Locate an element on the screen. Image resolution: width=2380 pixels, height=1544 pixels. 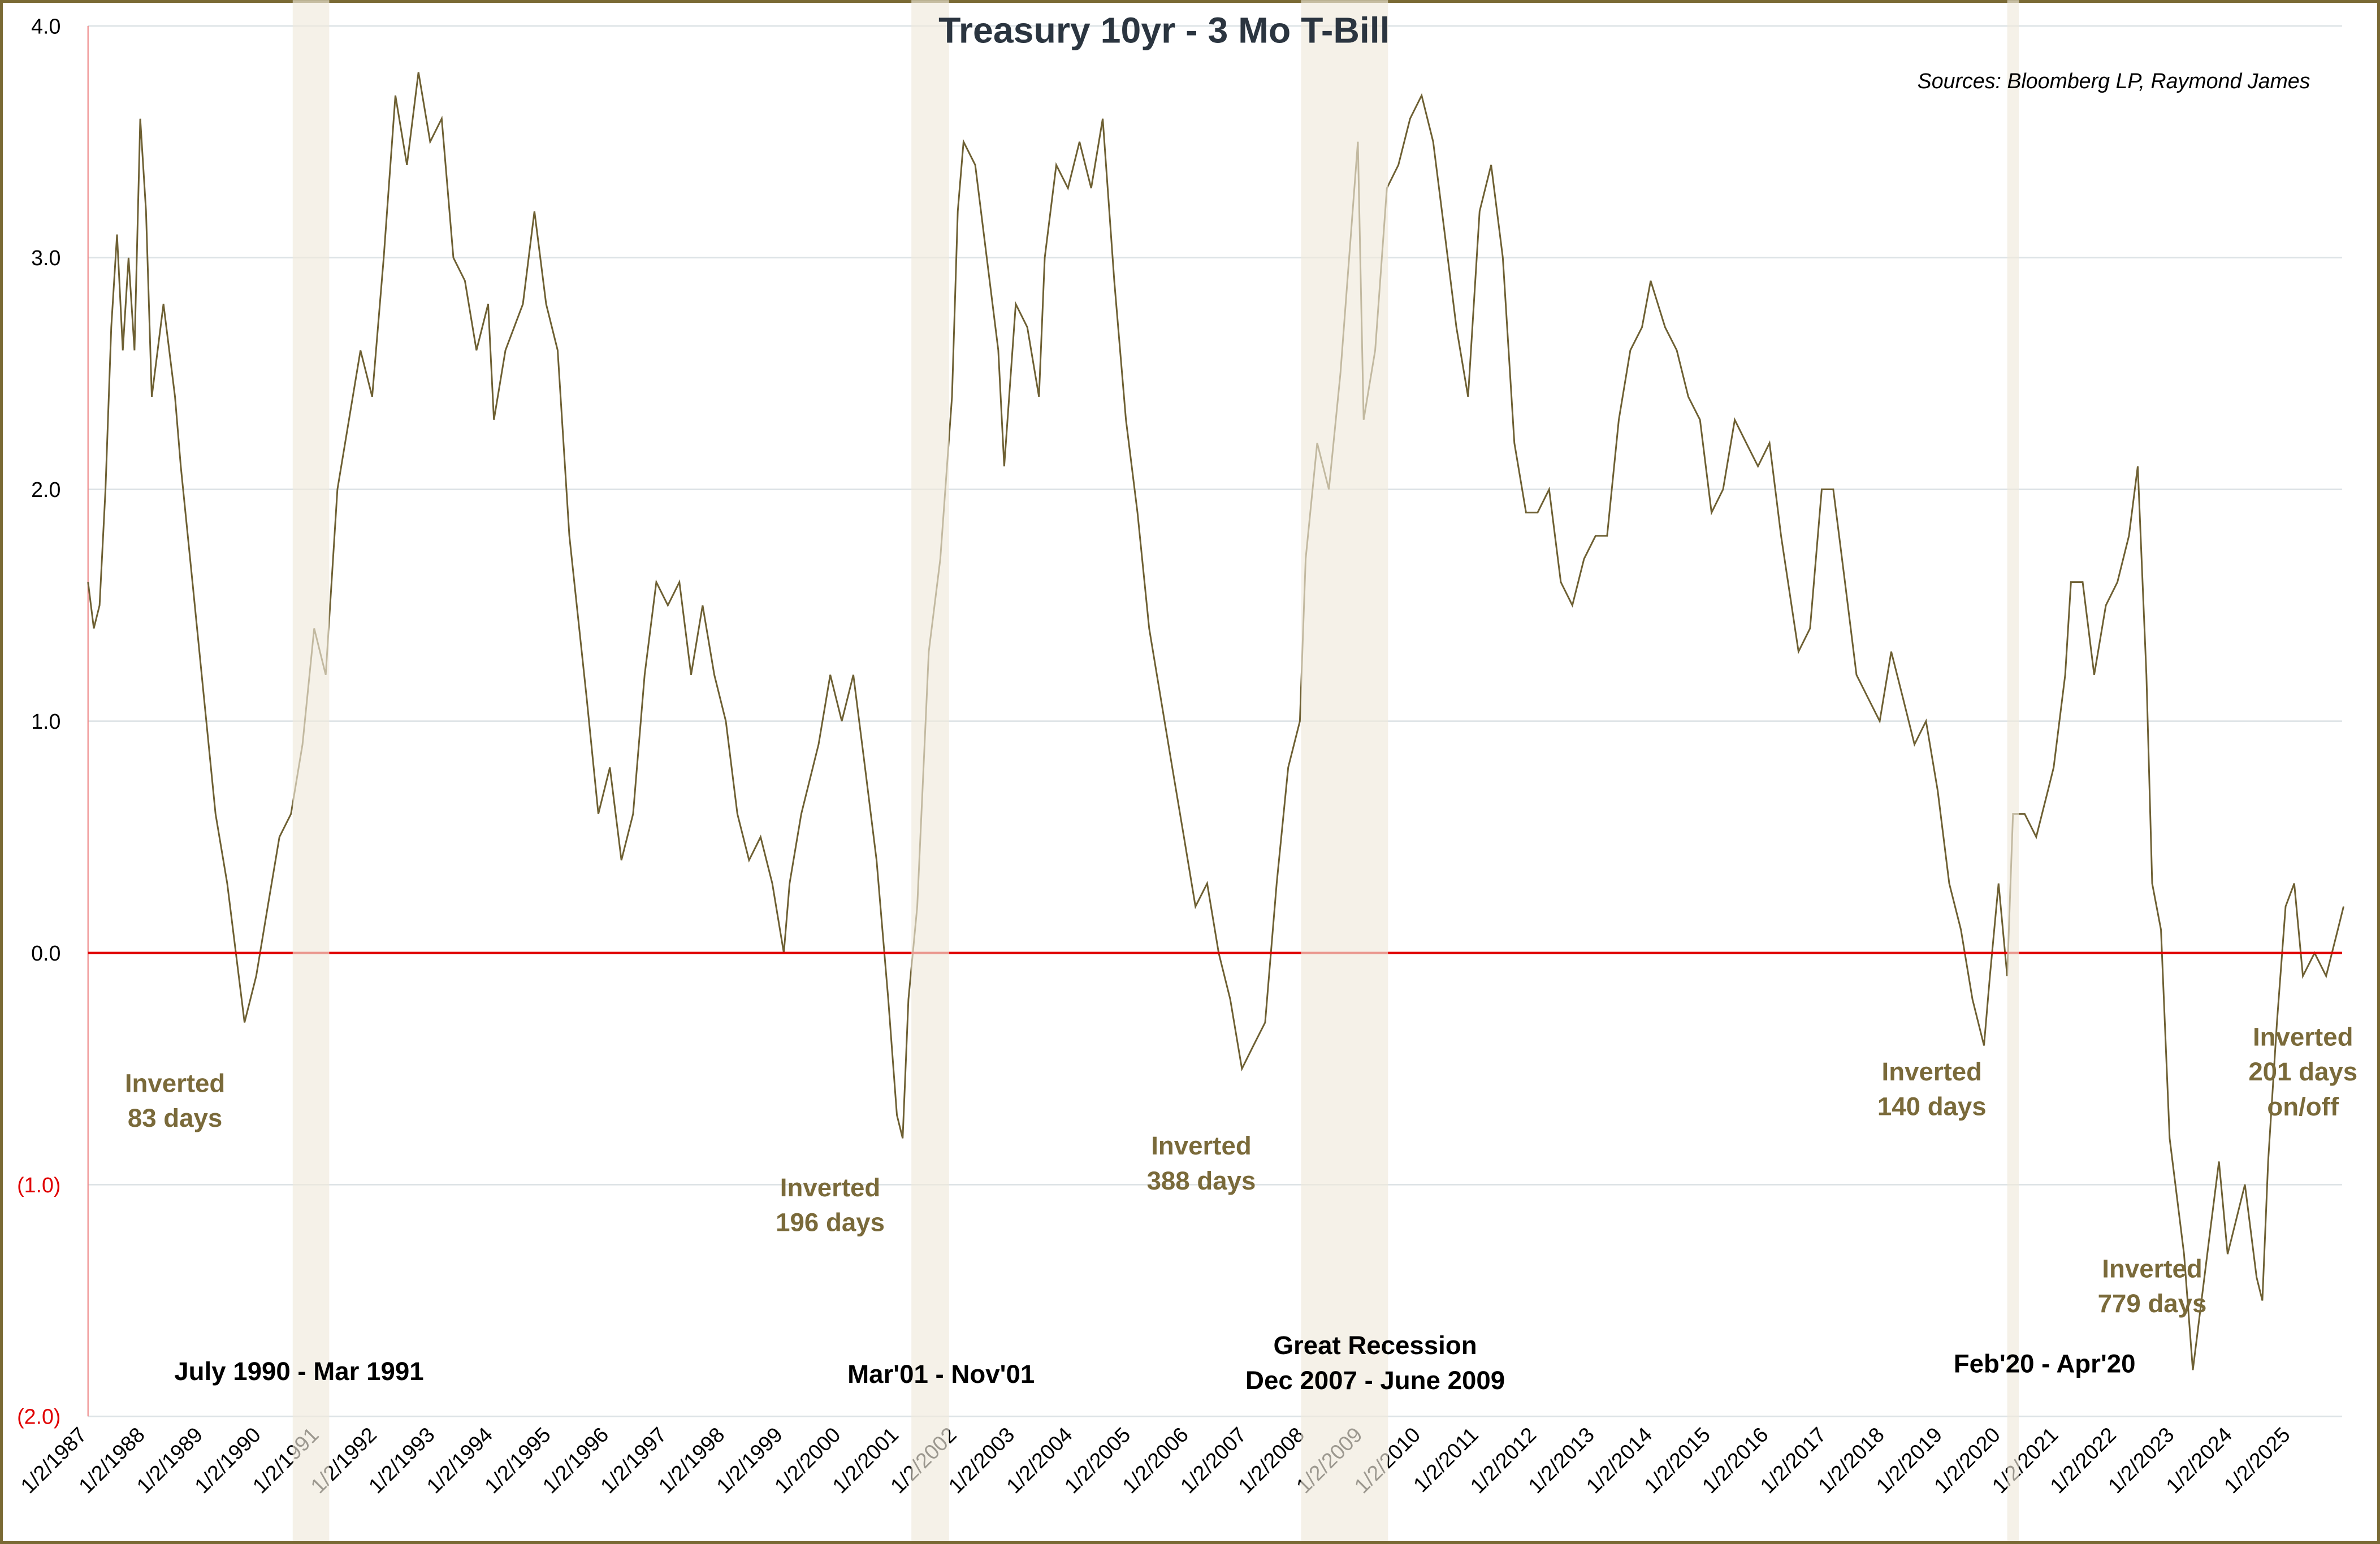
inverted-annotation: 201 days is located at coordinates (2302, 1071).